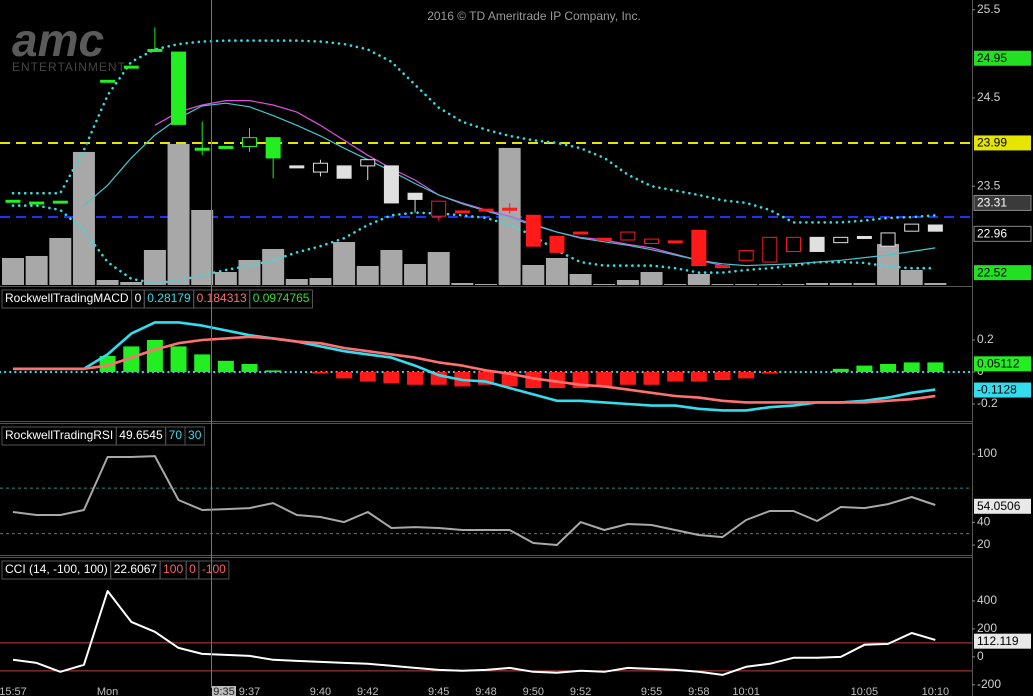 The height and width of the screenshot is (696, 1033). What do you see at coordinates (992, 233) in the screenshot?
I see `value-bubble-label: 22.96` at bounding box center [992, 233].